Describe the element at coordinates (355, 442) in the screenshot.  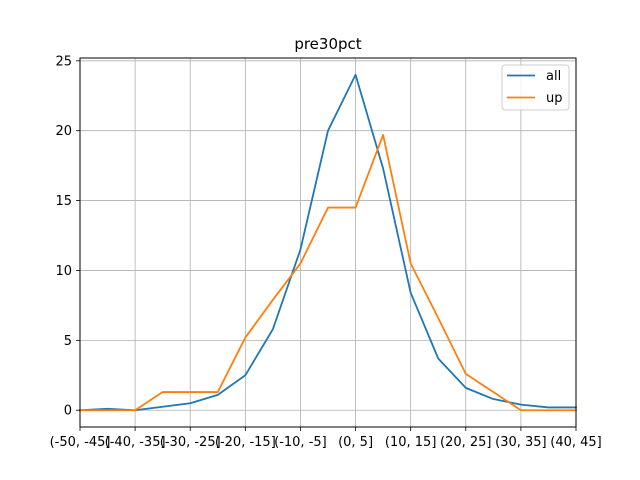
I see `x-tick-label: (0, 5]` at that location.